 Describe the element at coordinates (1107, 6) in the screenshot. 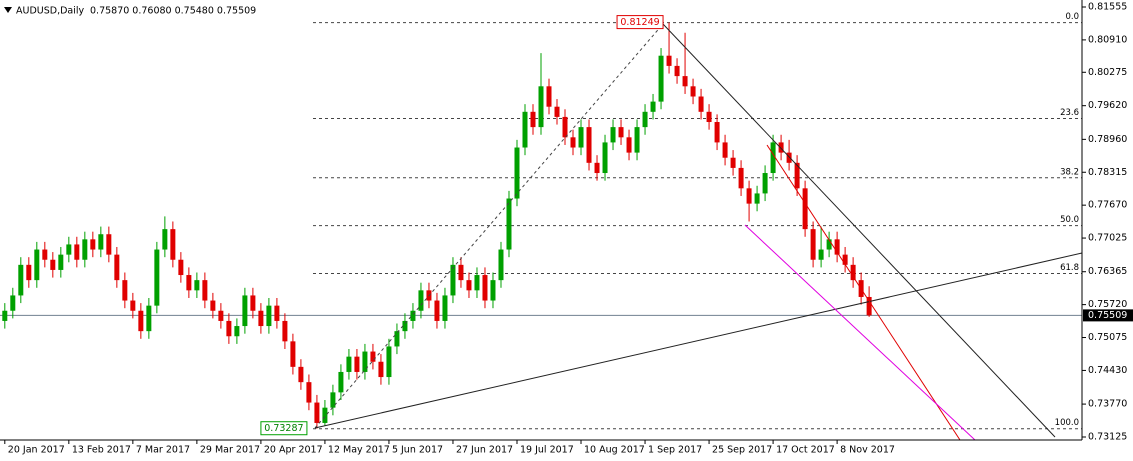

I see `y-tick-label: 0.81555` at that location.